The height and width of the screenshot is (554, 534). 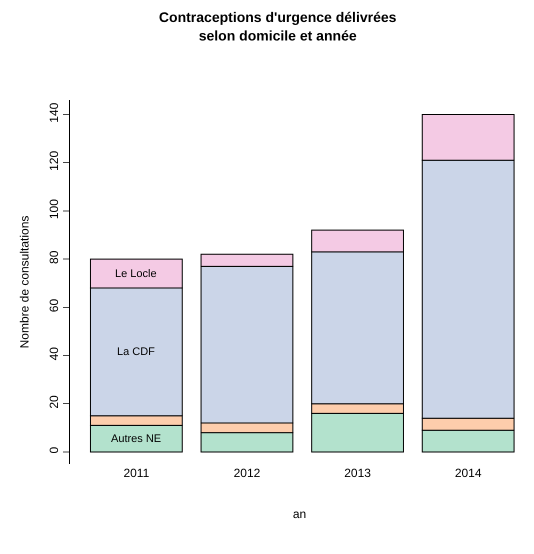 What do you see at coordinates (277, 26) in the screenshot?
I see `chart-title: Contraceptions d'urgence délivrées selon domicile et année` at bounding box center [277, 26].